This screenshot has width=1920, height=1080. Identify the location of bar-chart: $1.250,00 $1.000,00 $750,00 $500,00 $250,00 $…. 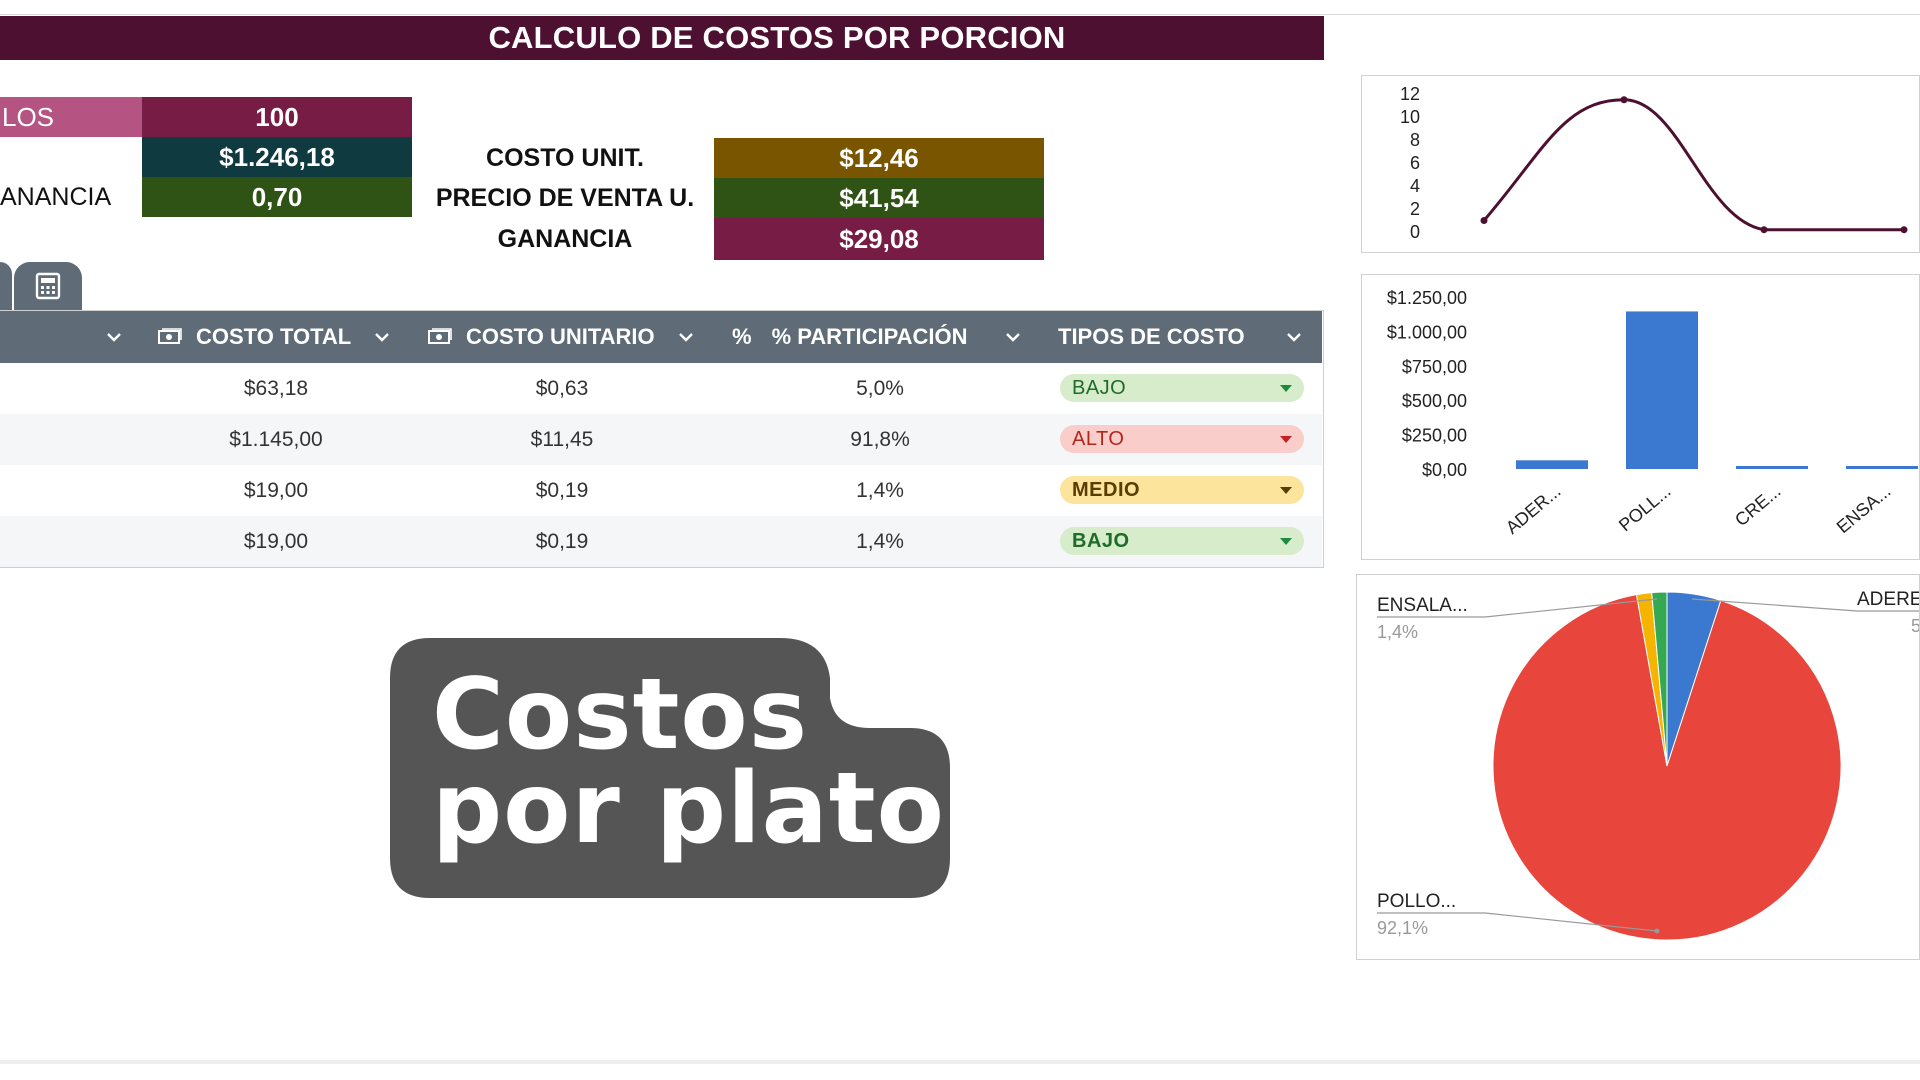
(1640, 417).